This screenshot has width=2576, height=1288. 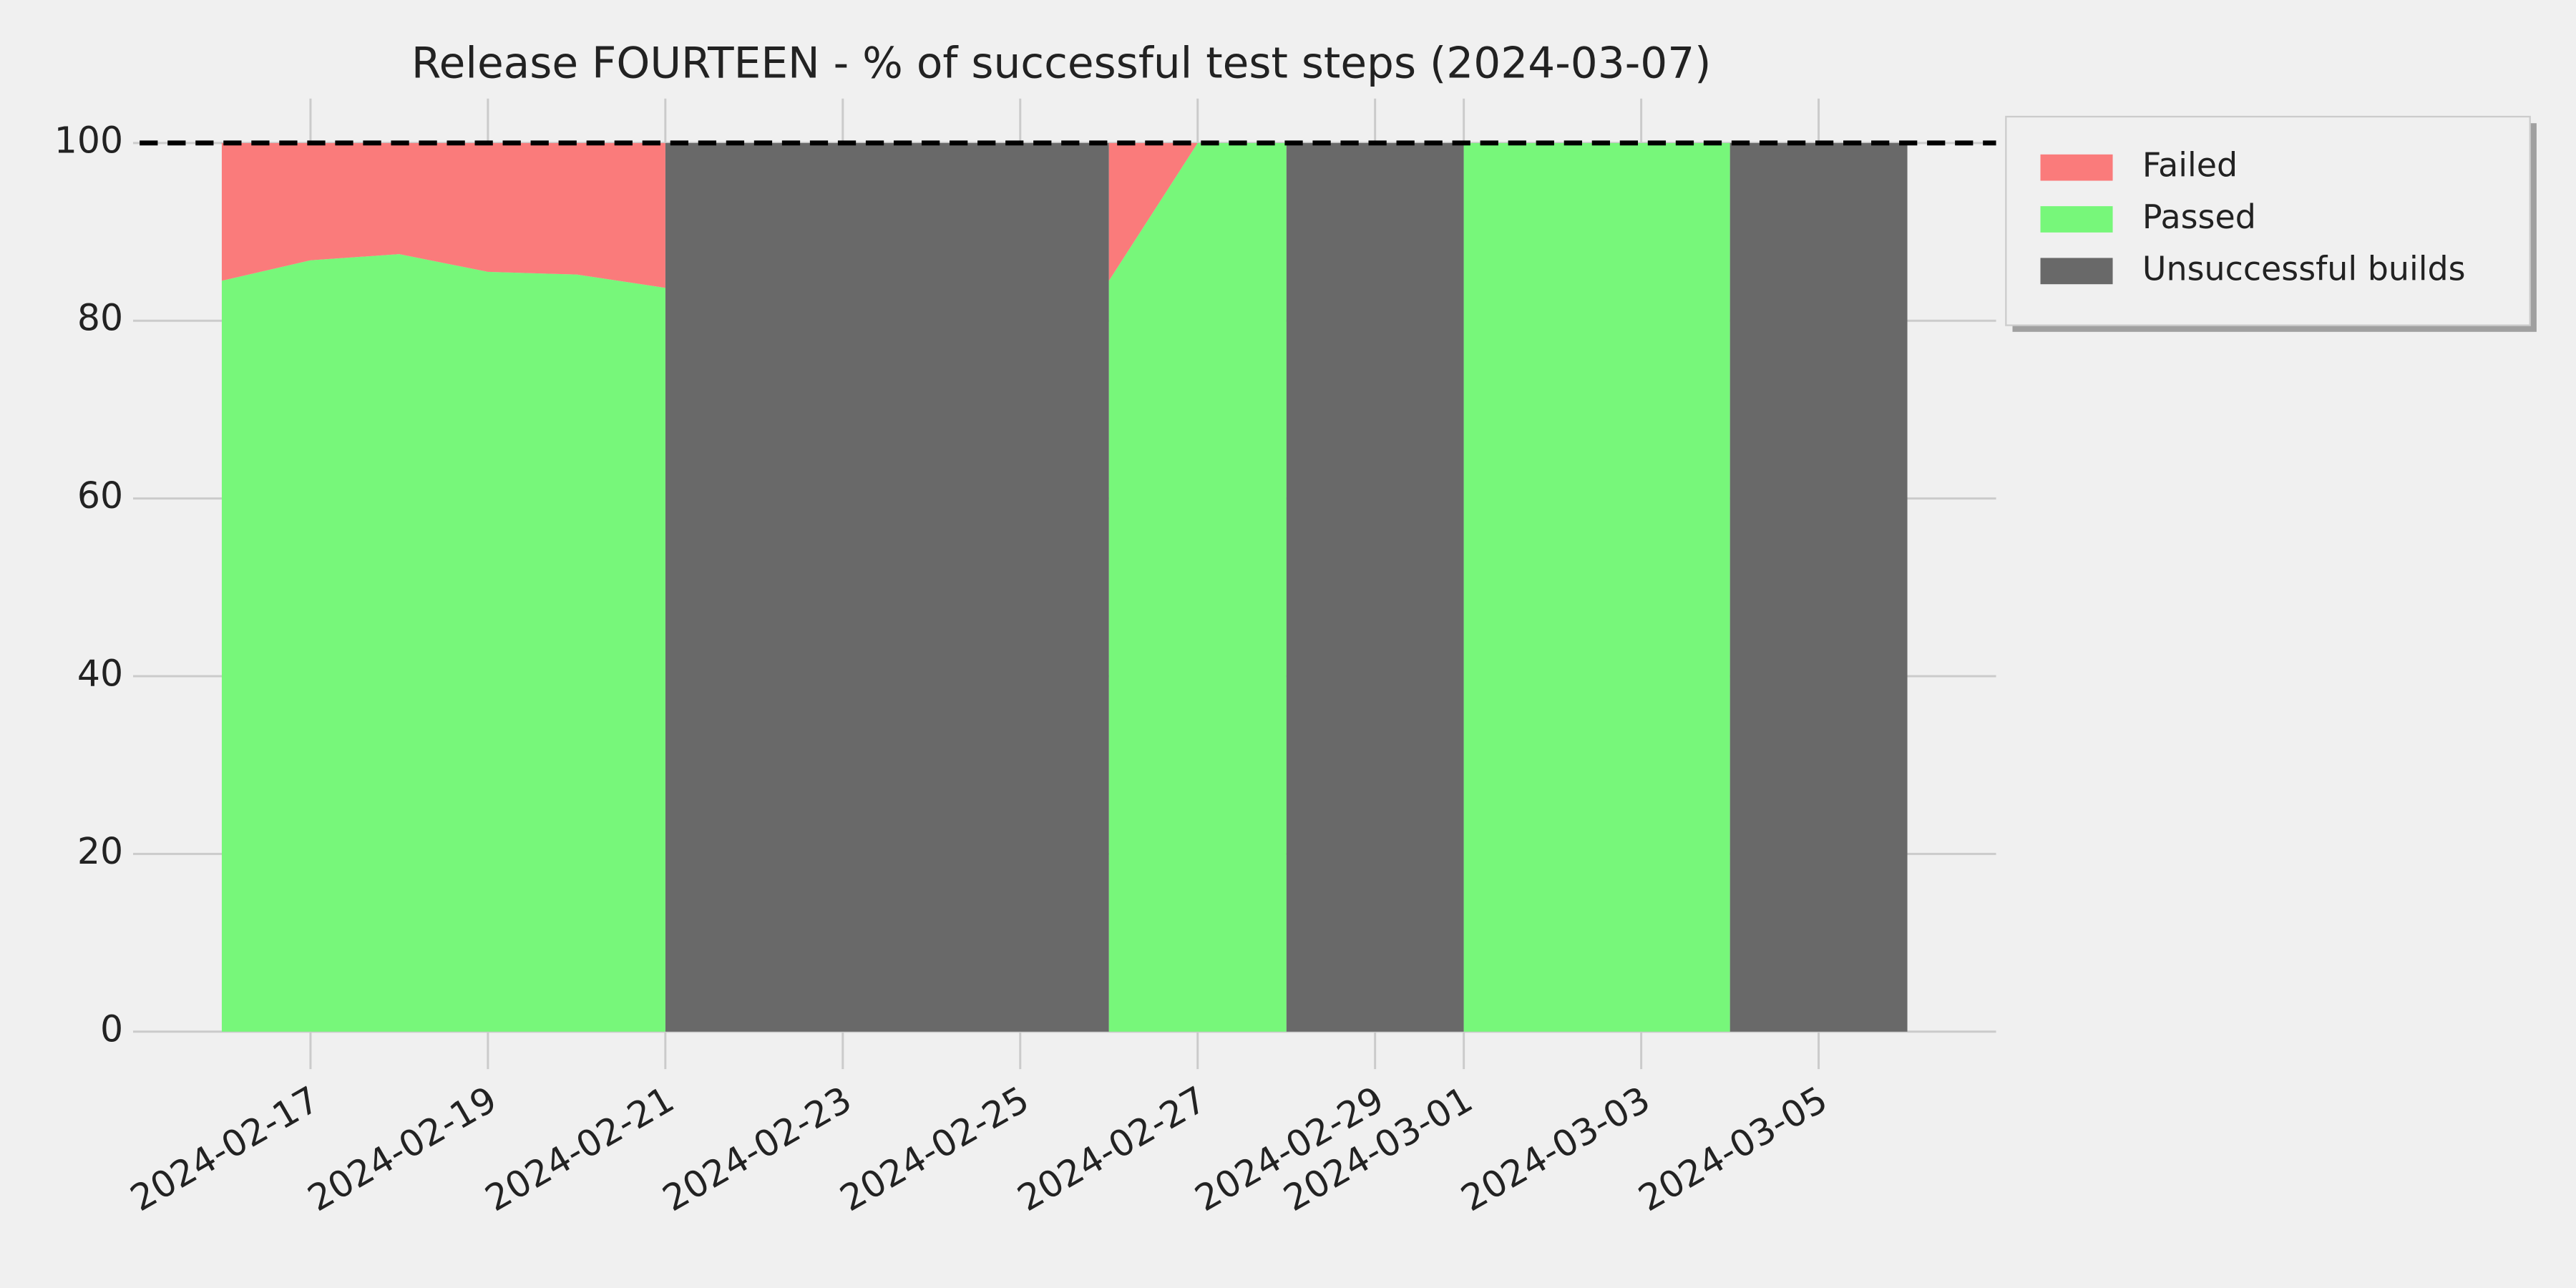 I want to click on legend-label: Passed, so click(x=2199, y=217).